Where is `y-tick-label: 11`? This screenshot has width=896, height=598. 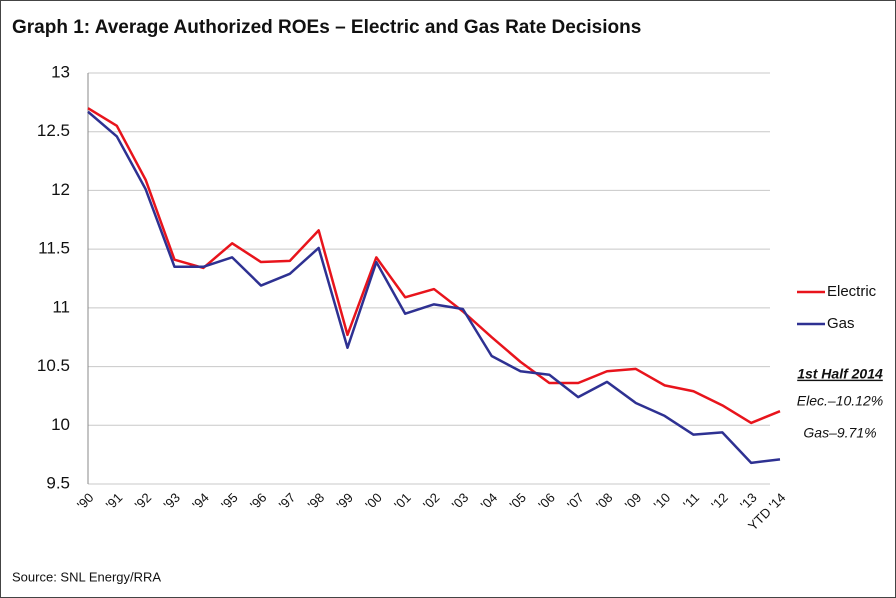 y-tick-label: 11 is located at coordinates (61, 306).